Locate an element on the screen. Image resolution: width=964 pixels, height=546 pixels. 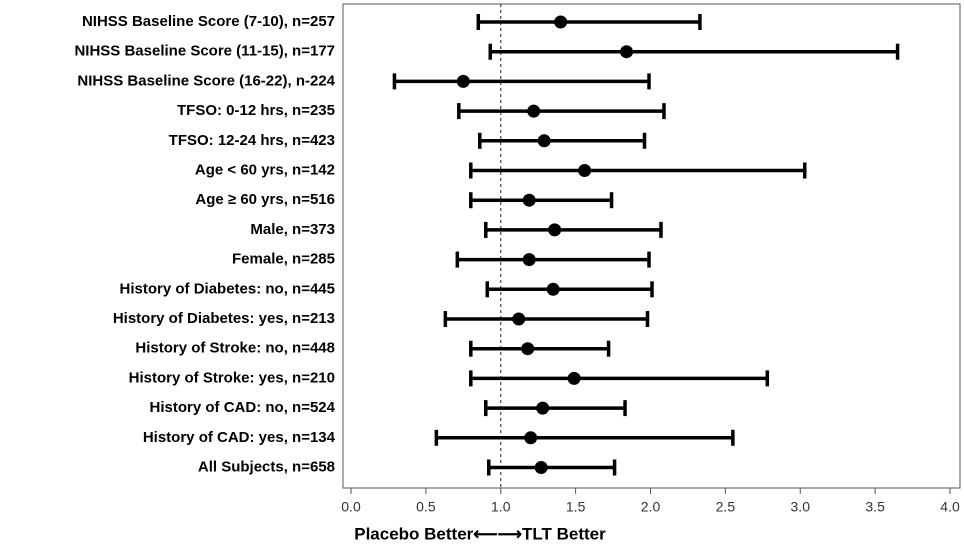
x-tick-label: 3.5 is located at coordinates (875, 507).